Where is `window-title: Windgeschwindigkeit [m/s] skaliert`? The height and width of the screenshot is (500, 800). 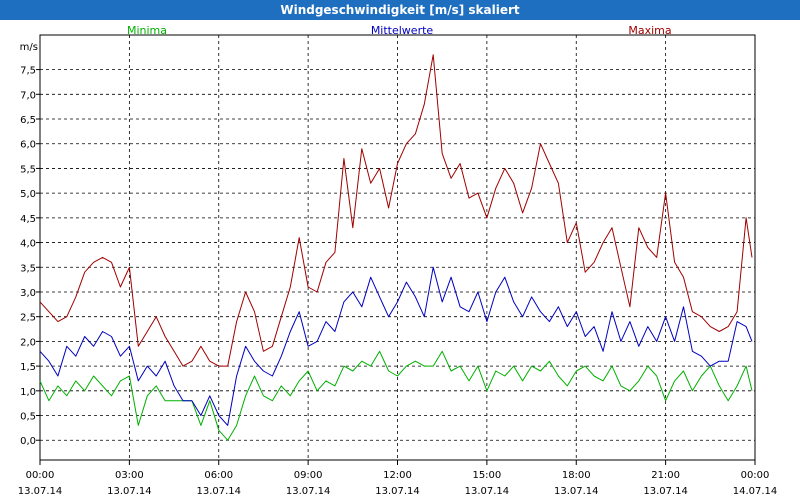
window-title: Windgeschwindigkeit [m/s] skaliert is located at coordinates (400, 10).